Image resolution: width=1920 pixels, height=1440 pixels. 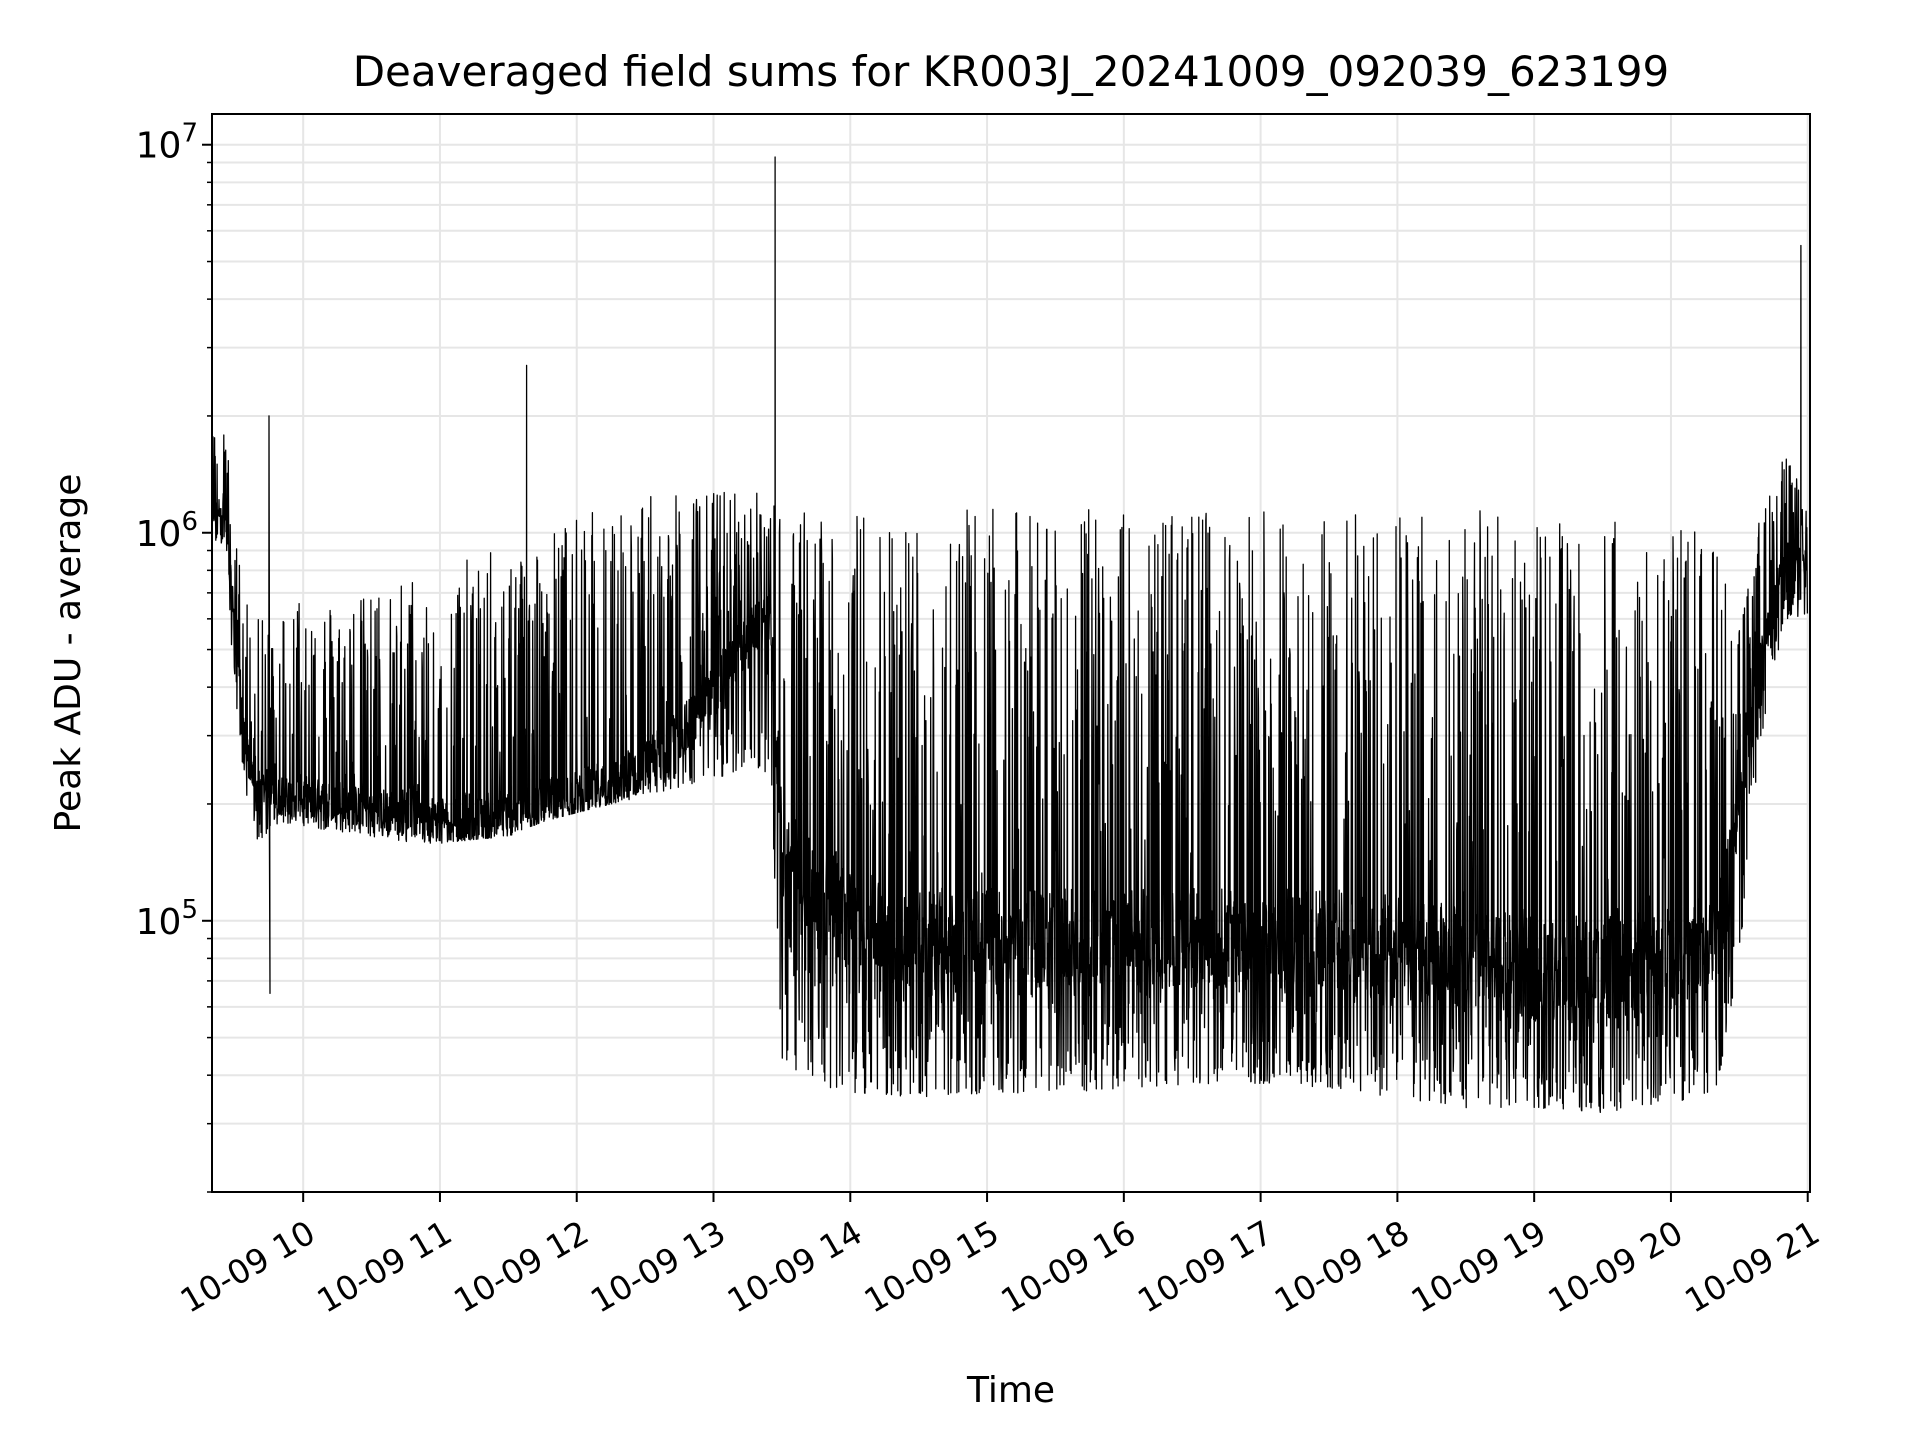 What do you see at coordinates (1010, 1390) in the screenshot?
I see `x-axis-label: Time` at bounding box center [1010, 1390].